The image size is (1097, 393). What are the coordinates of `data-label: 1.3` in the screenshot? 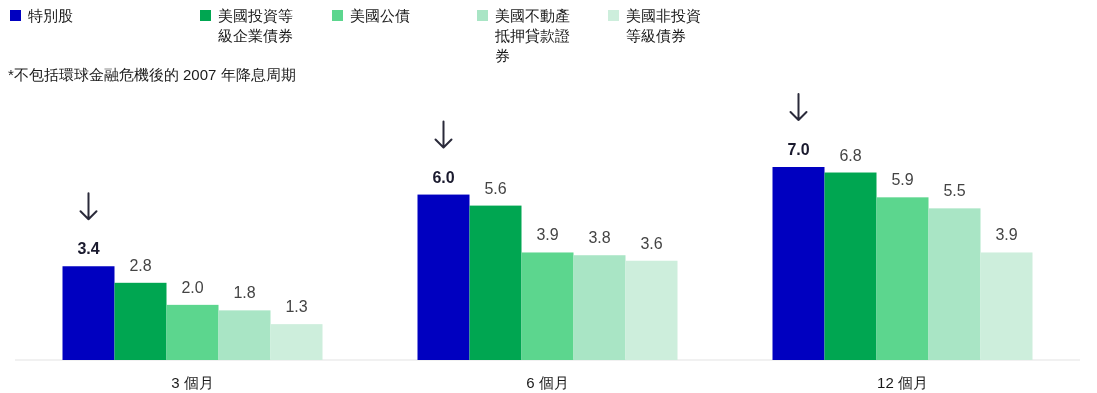 It's located at (296, 307).